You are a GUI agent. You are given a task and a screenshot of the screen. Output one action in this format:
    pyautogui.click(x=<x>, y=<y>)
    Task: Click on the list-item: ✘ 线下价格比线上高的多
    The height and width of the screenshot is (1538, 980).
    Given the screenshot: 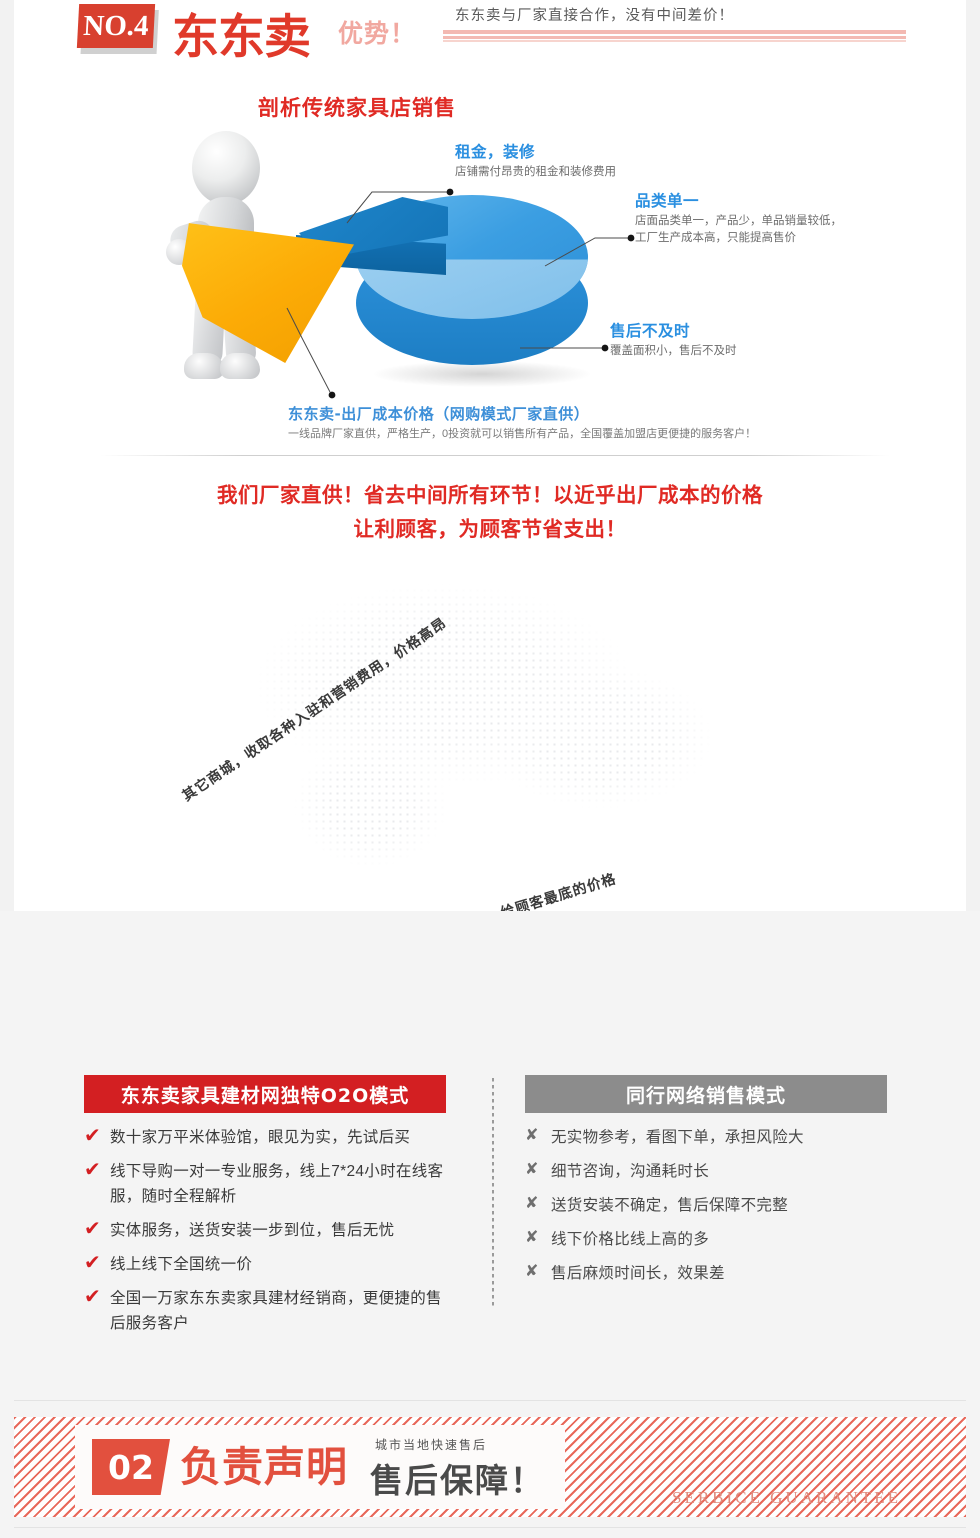 What is the action you would take?
    pyautogui.click(x=706, y=1239)
    